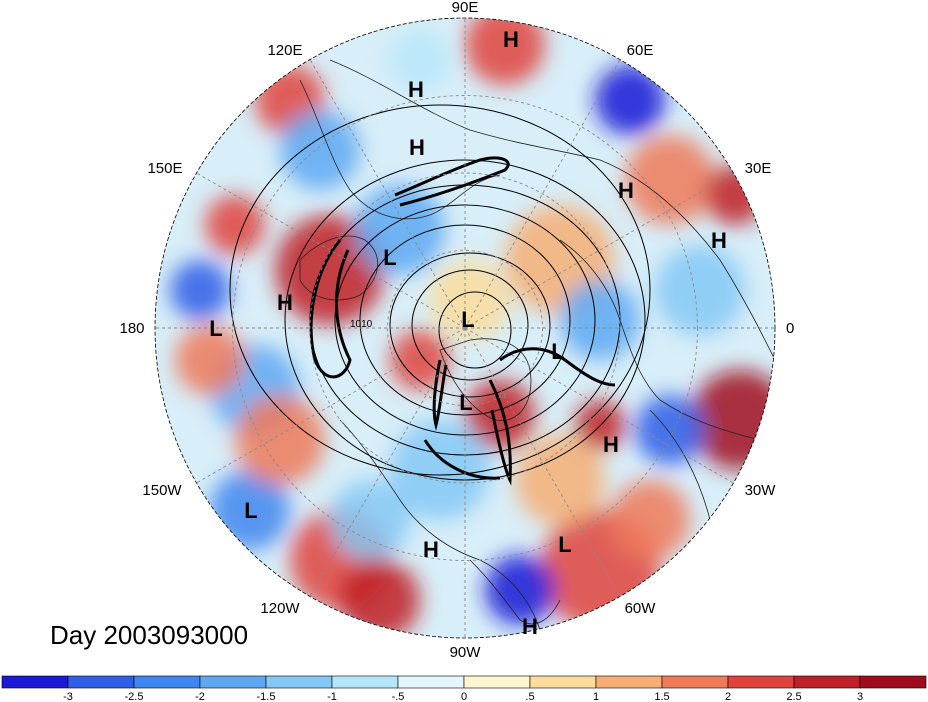 This screenshot has width=928, height=702. I want to click on longitude-label: 90W, so click(466, 652).